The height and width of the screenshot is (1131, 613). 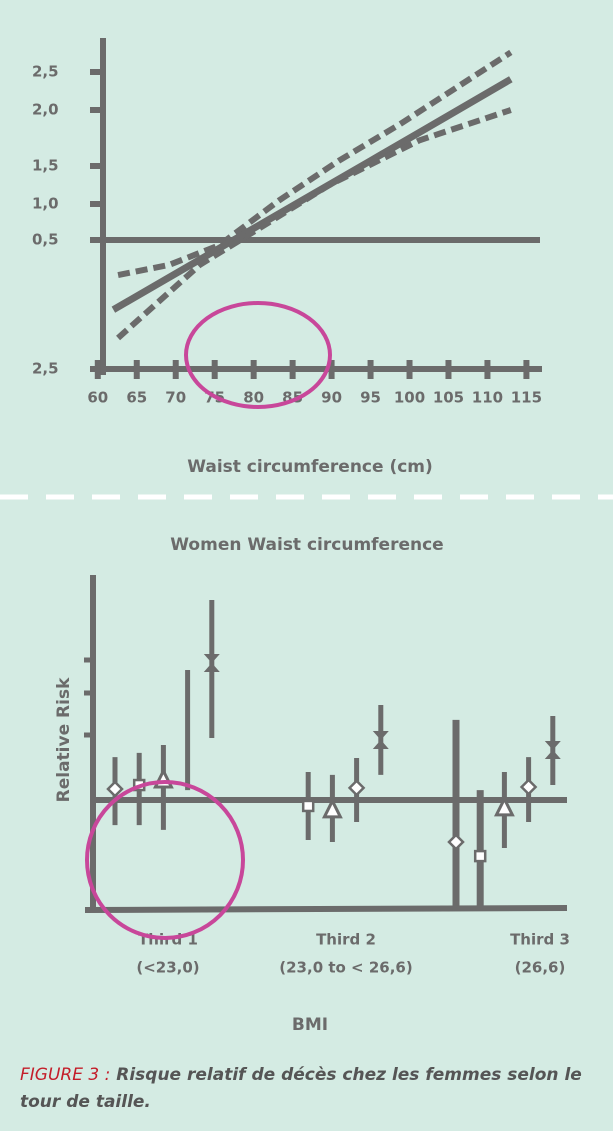 What do you see at coordinates (65, 1075) in the screenshot?
I see `caption-label: FIGURE 3 :` at bounding box center [65, 1075].